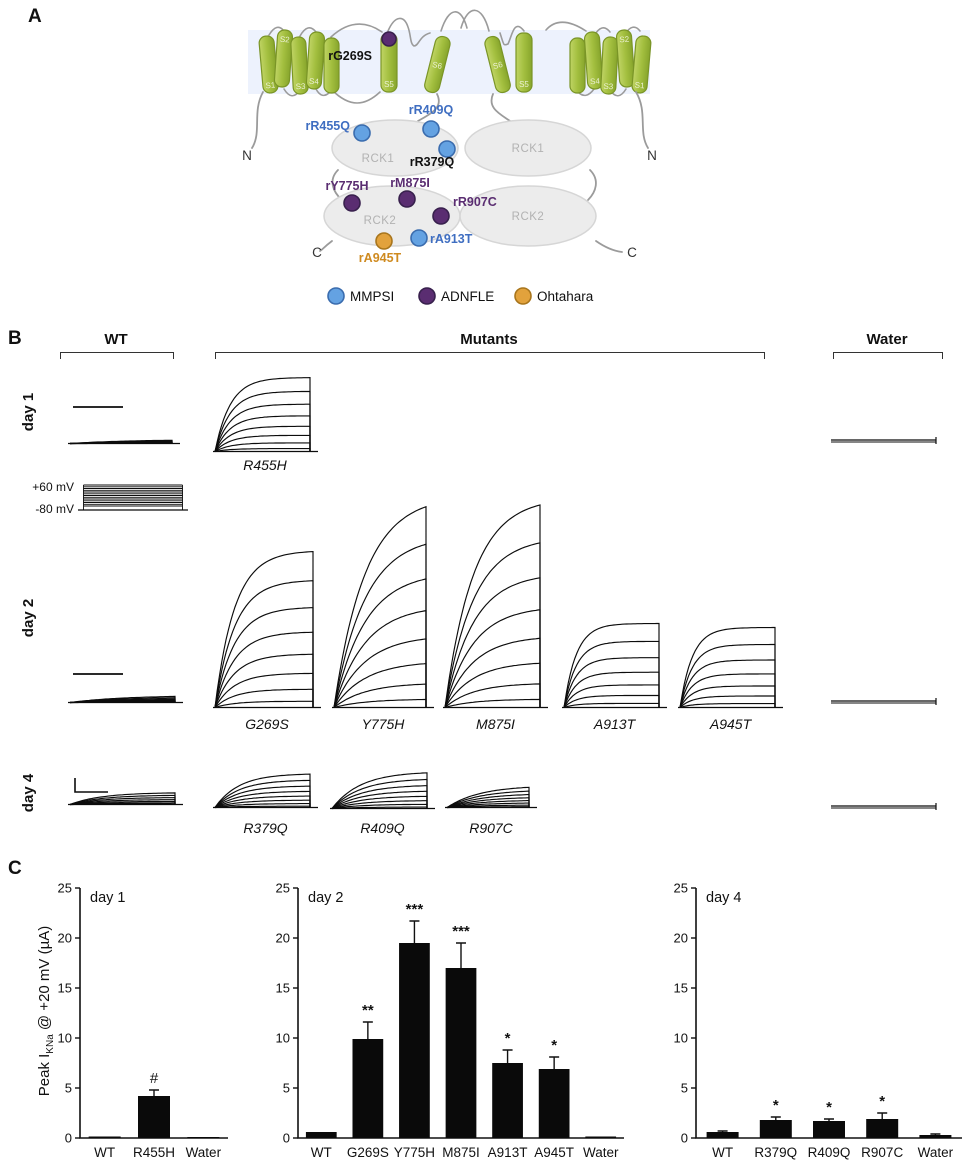  Describe the element at coordinates (437, 64) in the screenshot. I see `segment-s6-left: S6` at that location.